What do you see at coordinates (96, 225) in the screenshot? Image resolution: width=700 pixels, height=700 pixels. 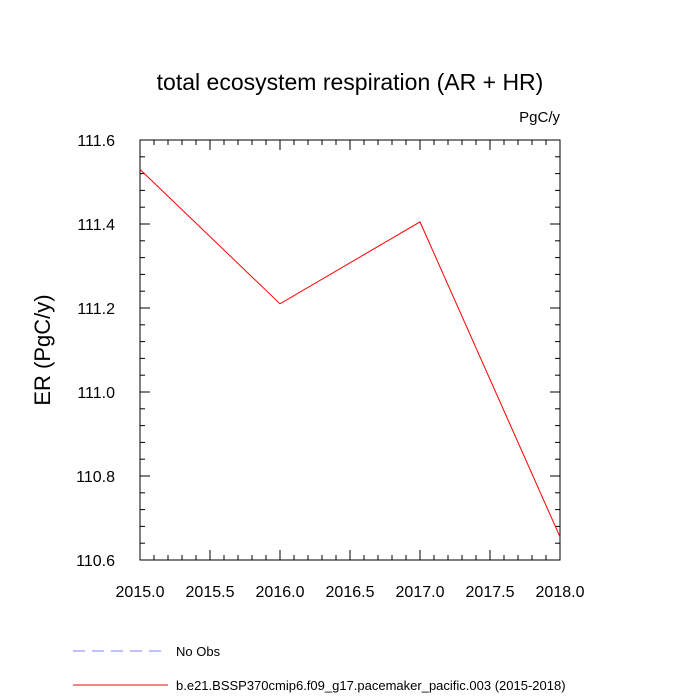 I see `y-tick-label: 111.4` at bounding box center [96, 225].